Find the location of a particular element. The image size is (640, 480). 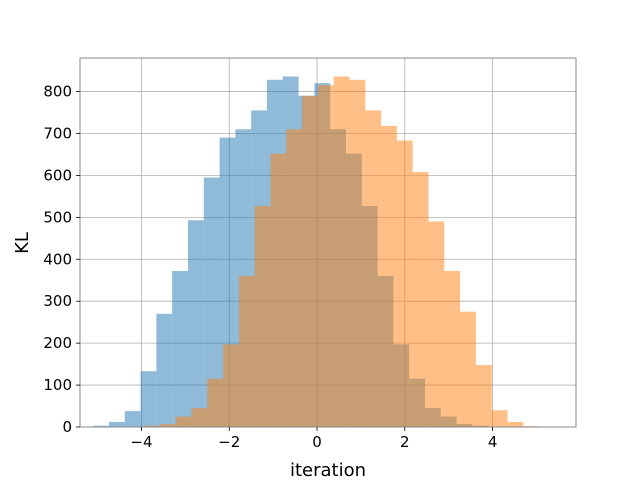

x-tick-label: 2 is located at coordinates (405, 442).